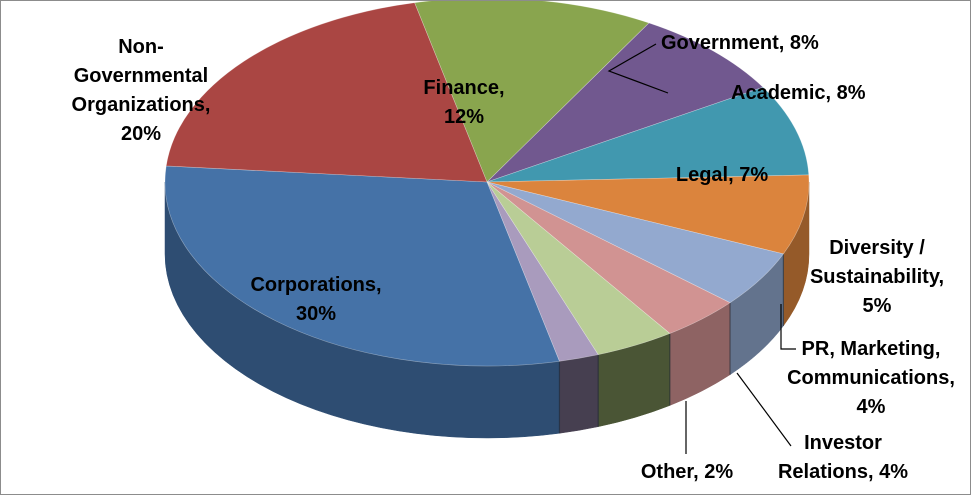 The height and width of the screenshot is (496, 971). Describe the element at coordinates (871, 349) in the screenshot. I see `data-label-line: PR, Marketing,` at that location.